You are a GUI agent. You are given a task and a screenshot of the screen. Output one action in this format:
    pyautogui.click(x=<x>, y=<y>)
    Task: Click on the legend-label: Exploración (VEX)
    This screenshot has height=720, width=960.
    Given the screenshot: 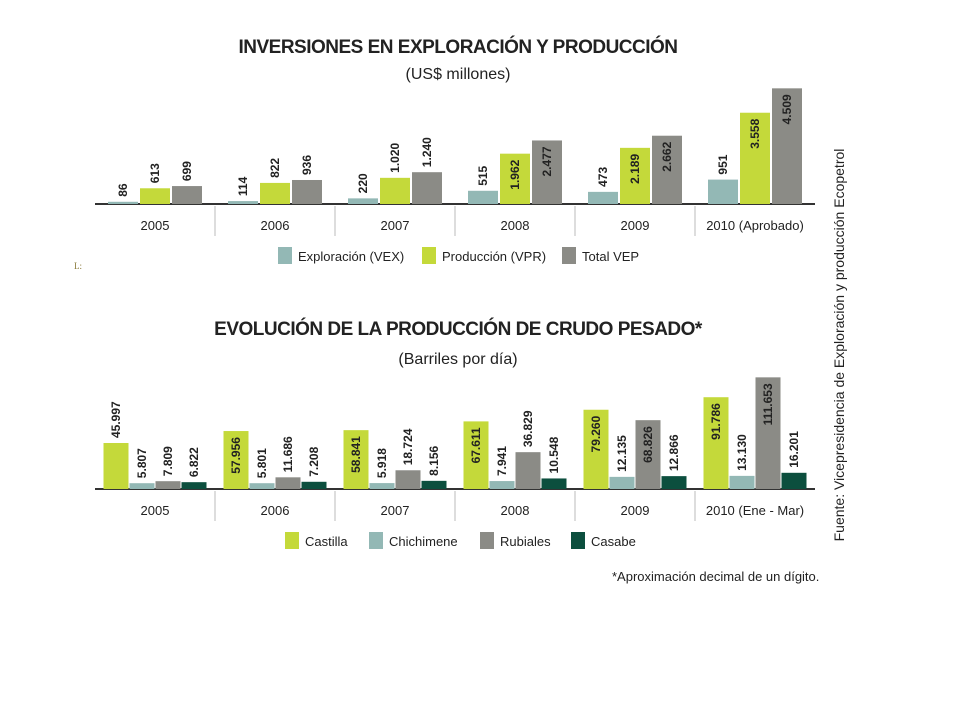 What is the action you would take?
    pyautogui.click(x=351, y=256)
    